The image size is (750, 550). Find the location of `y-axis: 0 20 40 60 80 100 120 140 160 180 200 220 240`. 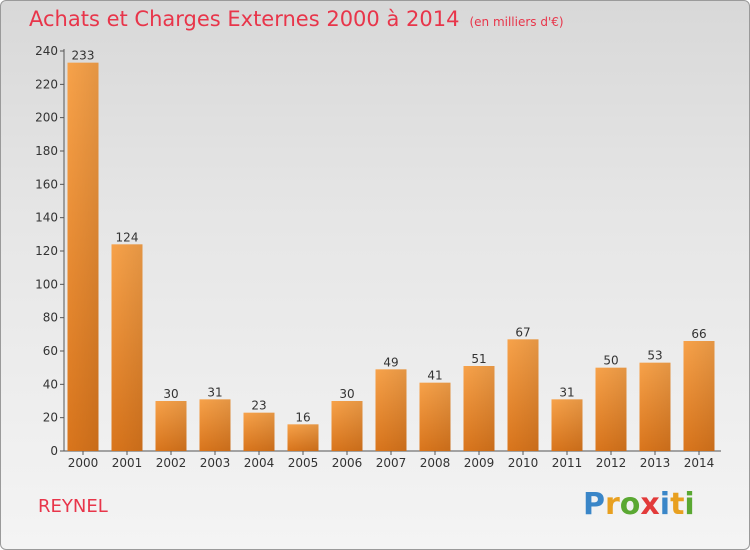

y-axis: 0 20 40 60 80 100 120 140 160 180 200 220 240 is located at coordinates (50, 251).